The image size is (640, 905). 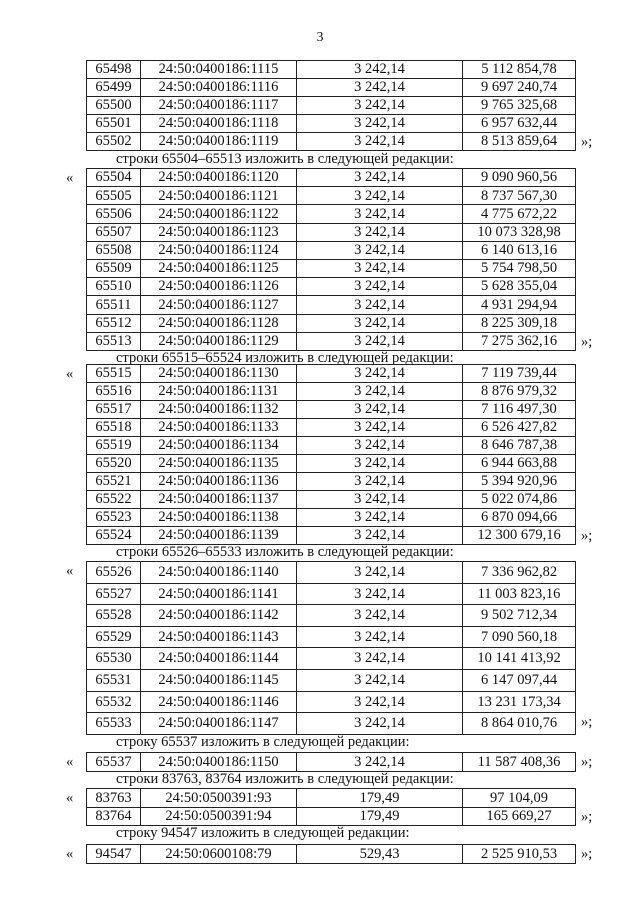 What do you see at coordinates (113, 141) in the screenshot?
I see `row-number: 65502` at bounding box center [113, 141].